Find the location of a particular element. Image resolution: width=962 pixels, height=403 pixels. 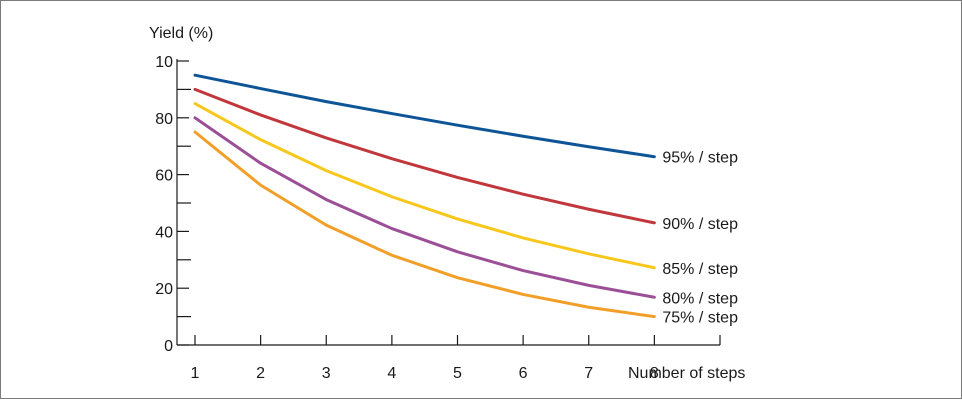

y-tick-label: 60 is located at coordinates (164, 176).